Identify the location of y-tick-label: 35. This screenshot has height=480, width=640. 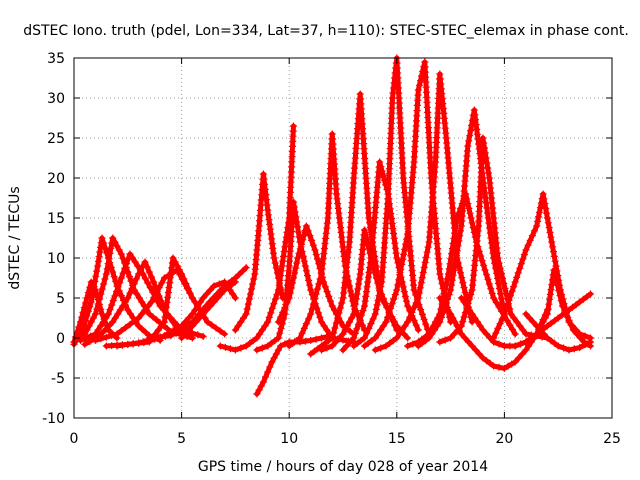
(56, 59).